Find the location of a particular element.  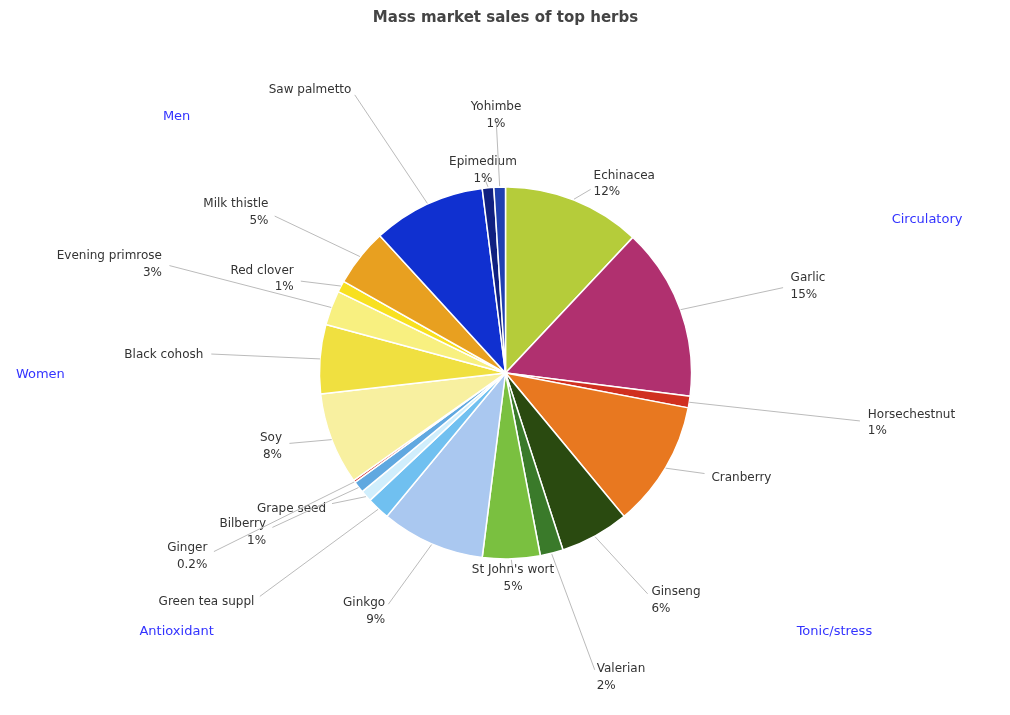

text: Tonic/stress is located at coordinates (834, 631).